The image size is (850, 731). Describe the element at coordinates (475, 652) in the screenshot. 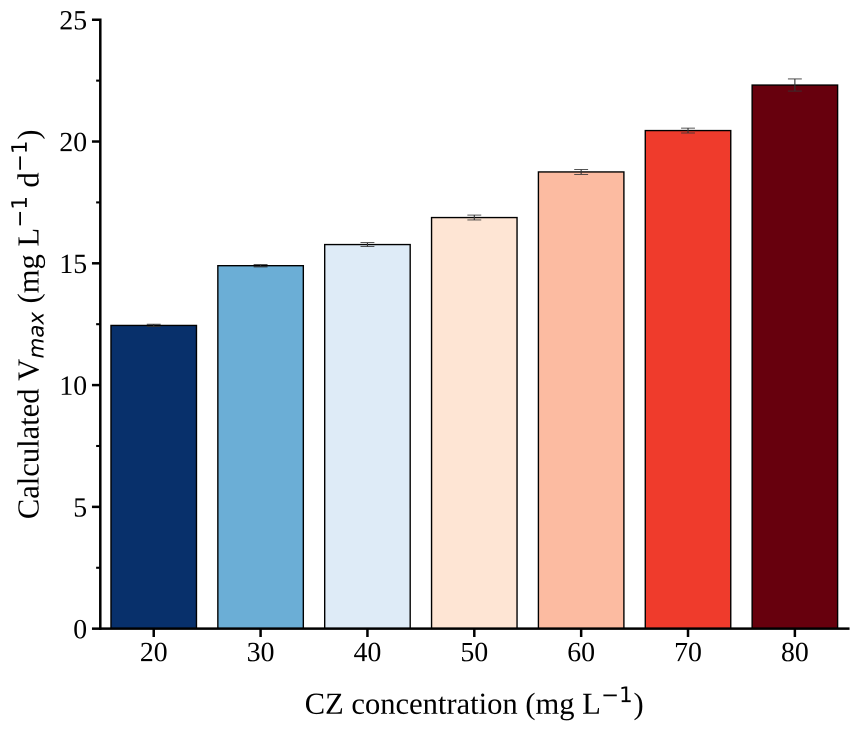

I see `x-tick-label: 50` at that location.